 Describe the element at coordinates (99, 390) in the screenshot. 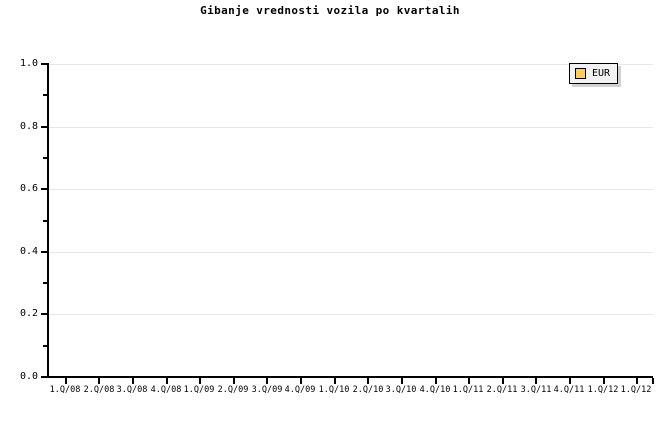

I see `x-axis-label: 2.Q/08` at that location.